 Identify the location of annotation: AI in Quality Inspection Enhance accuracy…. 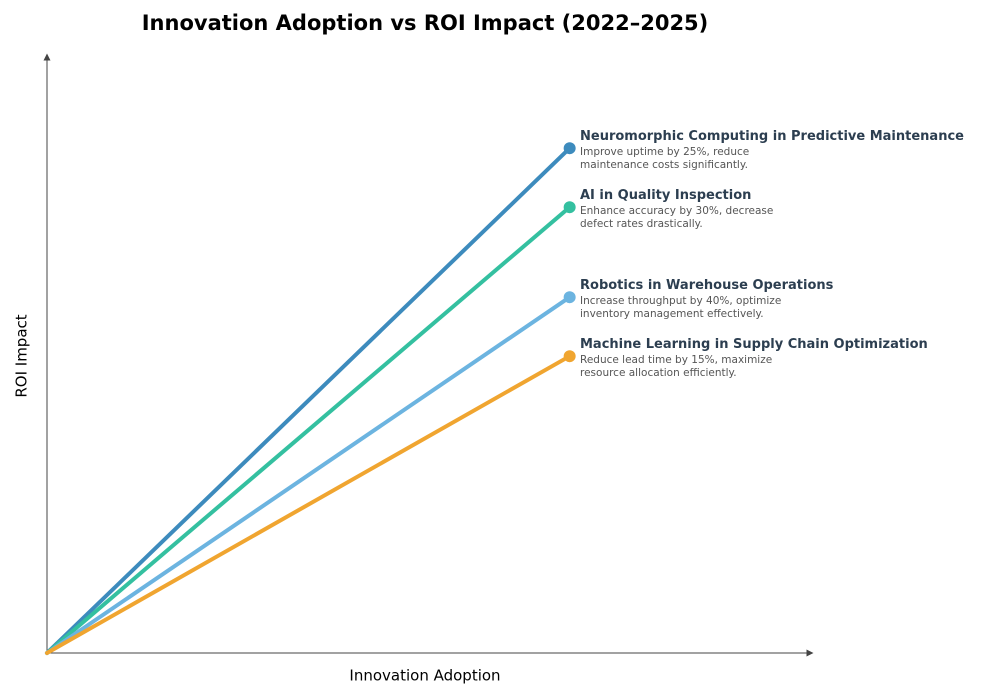
(687, 209).